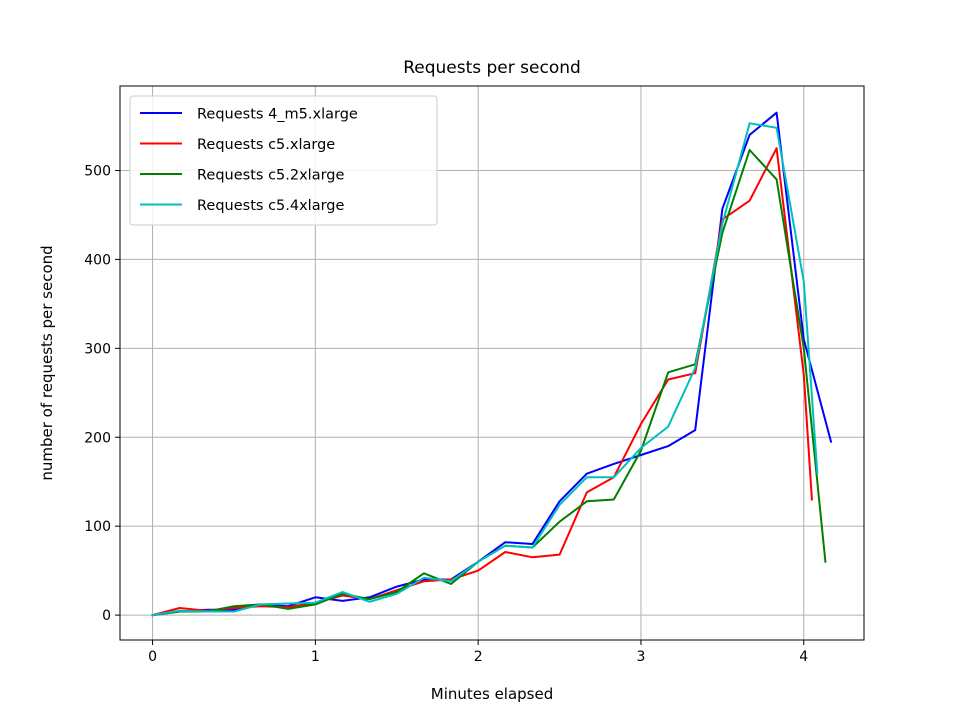 This screenshot has height=720, width=960. Describe the element at coordinates (492, 694) in the screenshot. I see `x-axis-label: Minutes elapsed` at that location.